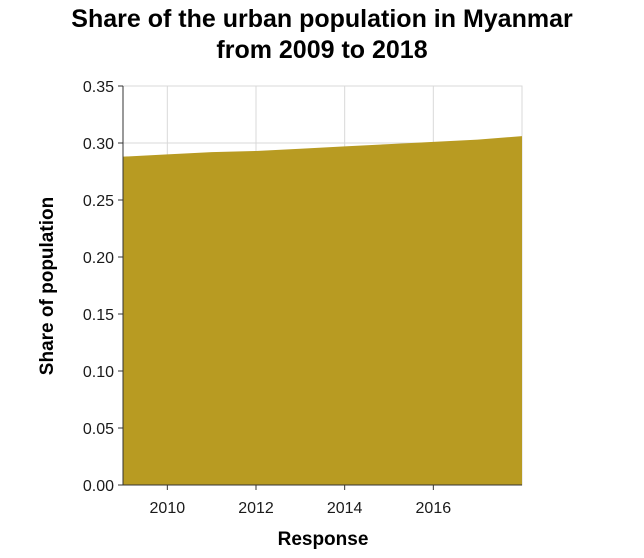 Image resolution: width=644 pixels, height=558 pixels. Describe the element at coordinates (47, 286) in the screenshot. I see `y-axis-label: Share of population` at that location.